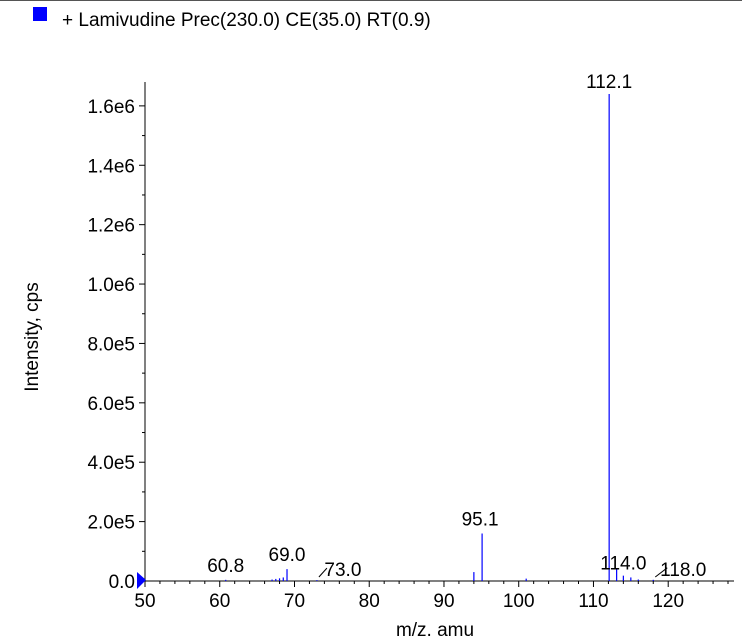 The height and width of the screenshot is (636, 742). I want to click on y-axis-label: Intensity, cps, so click(32, 336).